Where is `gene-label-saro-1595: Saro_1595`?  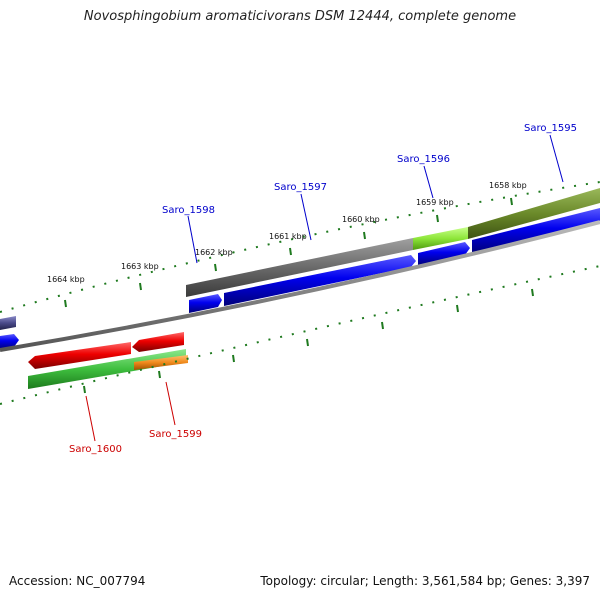 gene-label-saro-1595: Saro_1595 is located at coordinates (550, 128).